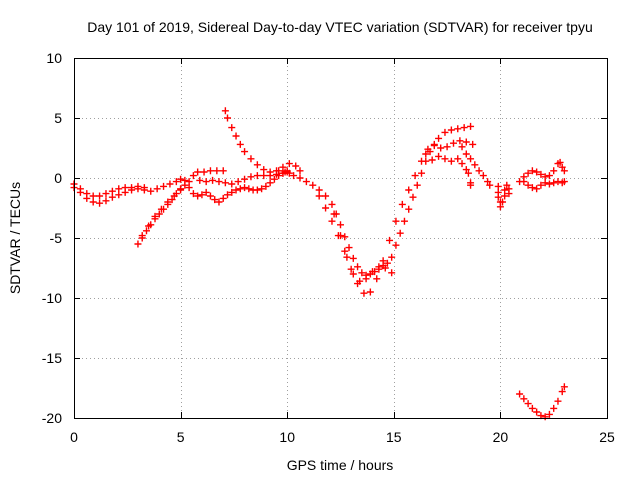  What do you see at coordinates (607, 437) in the screenshot?
I see `x-tick-label: 25` at bounding box center [607, 437].